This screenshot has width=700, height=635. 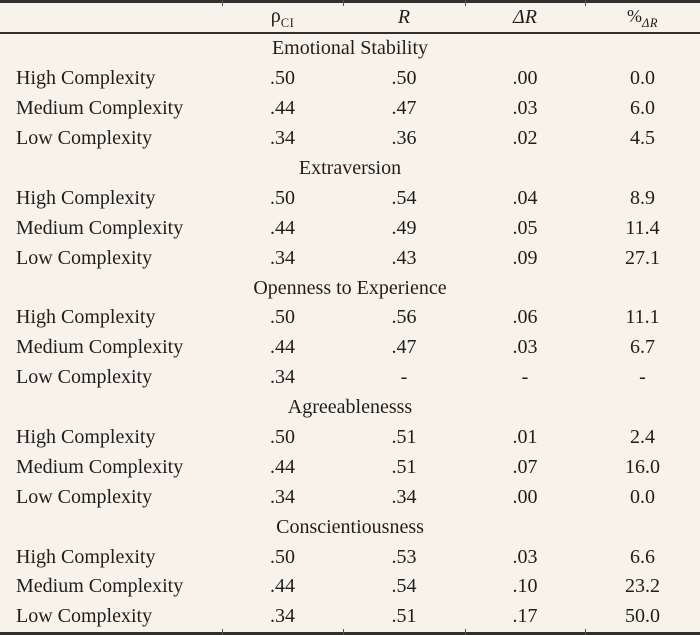 I want to click on cell-r: .53, so click(x=404, y=556).